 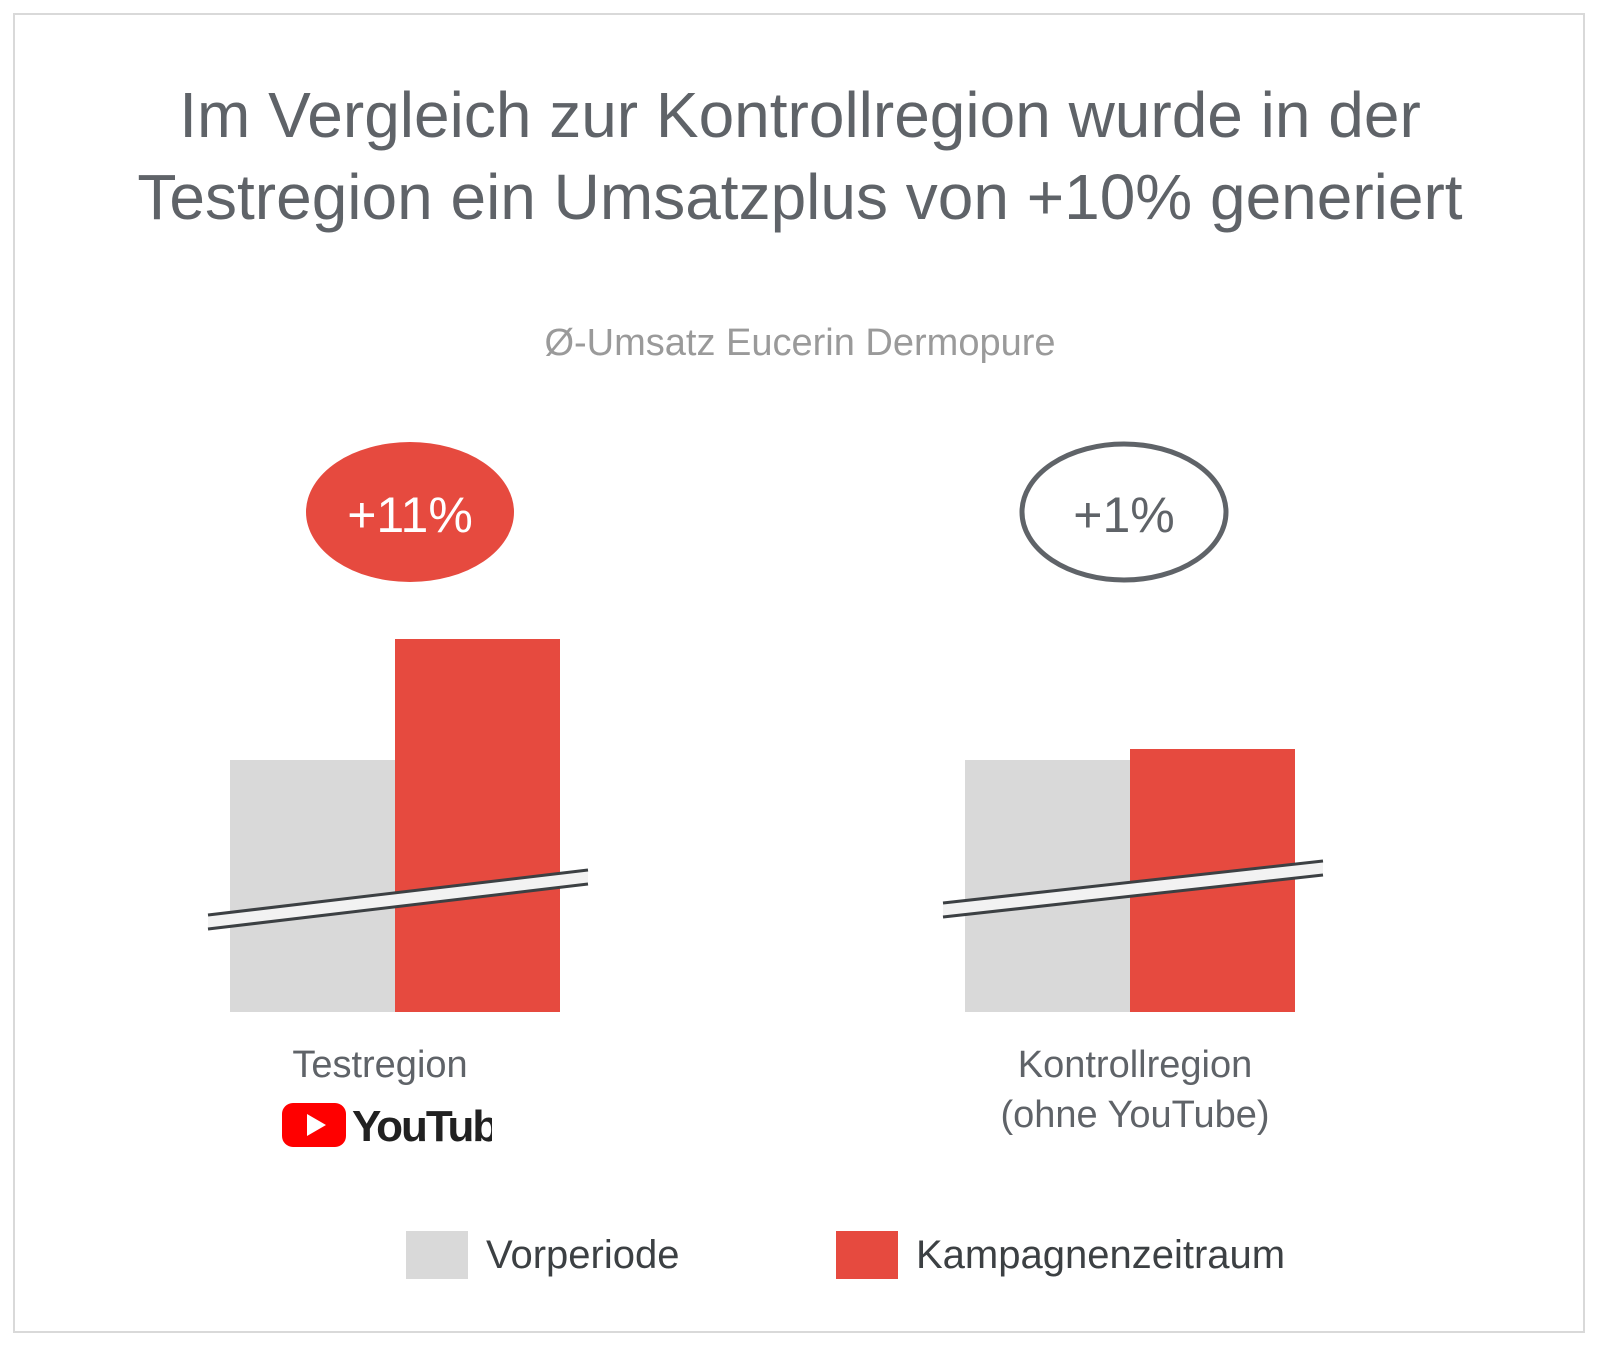 I want to click on change-label-testregion: +11%, so click(x=410, y=515).